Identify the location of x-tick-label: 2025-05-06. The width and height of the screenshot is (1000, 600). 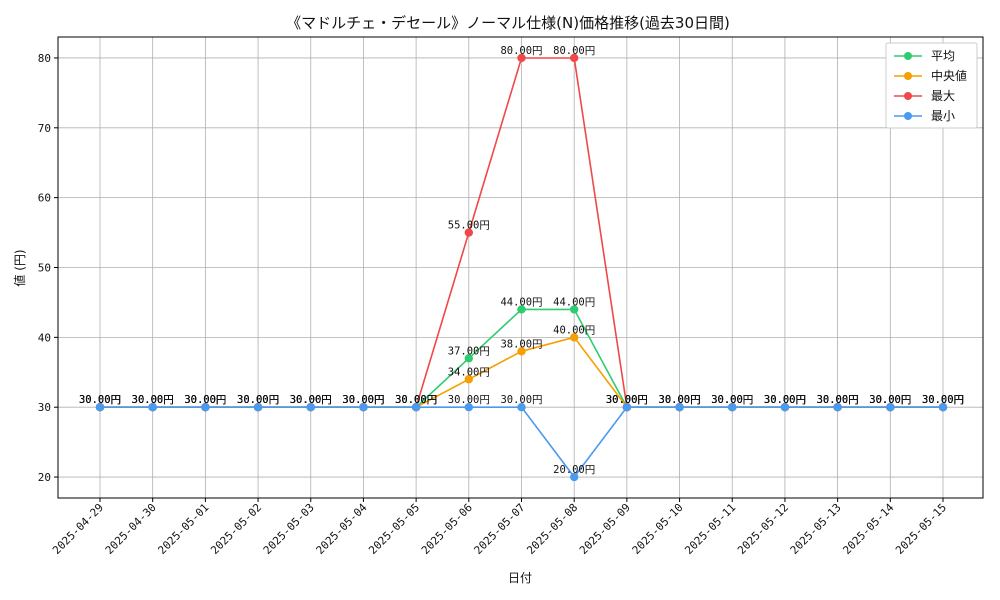
(447, 529).